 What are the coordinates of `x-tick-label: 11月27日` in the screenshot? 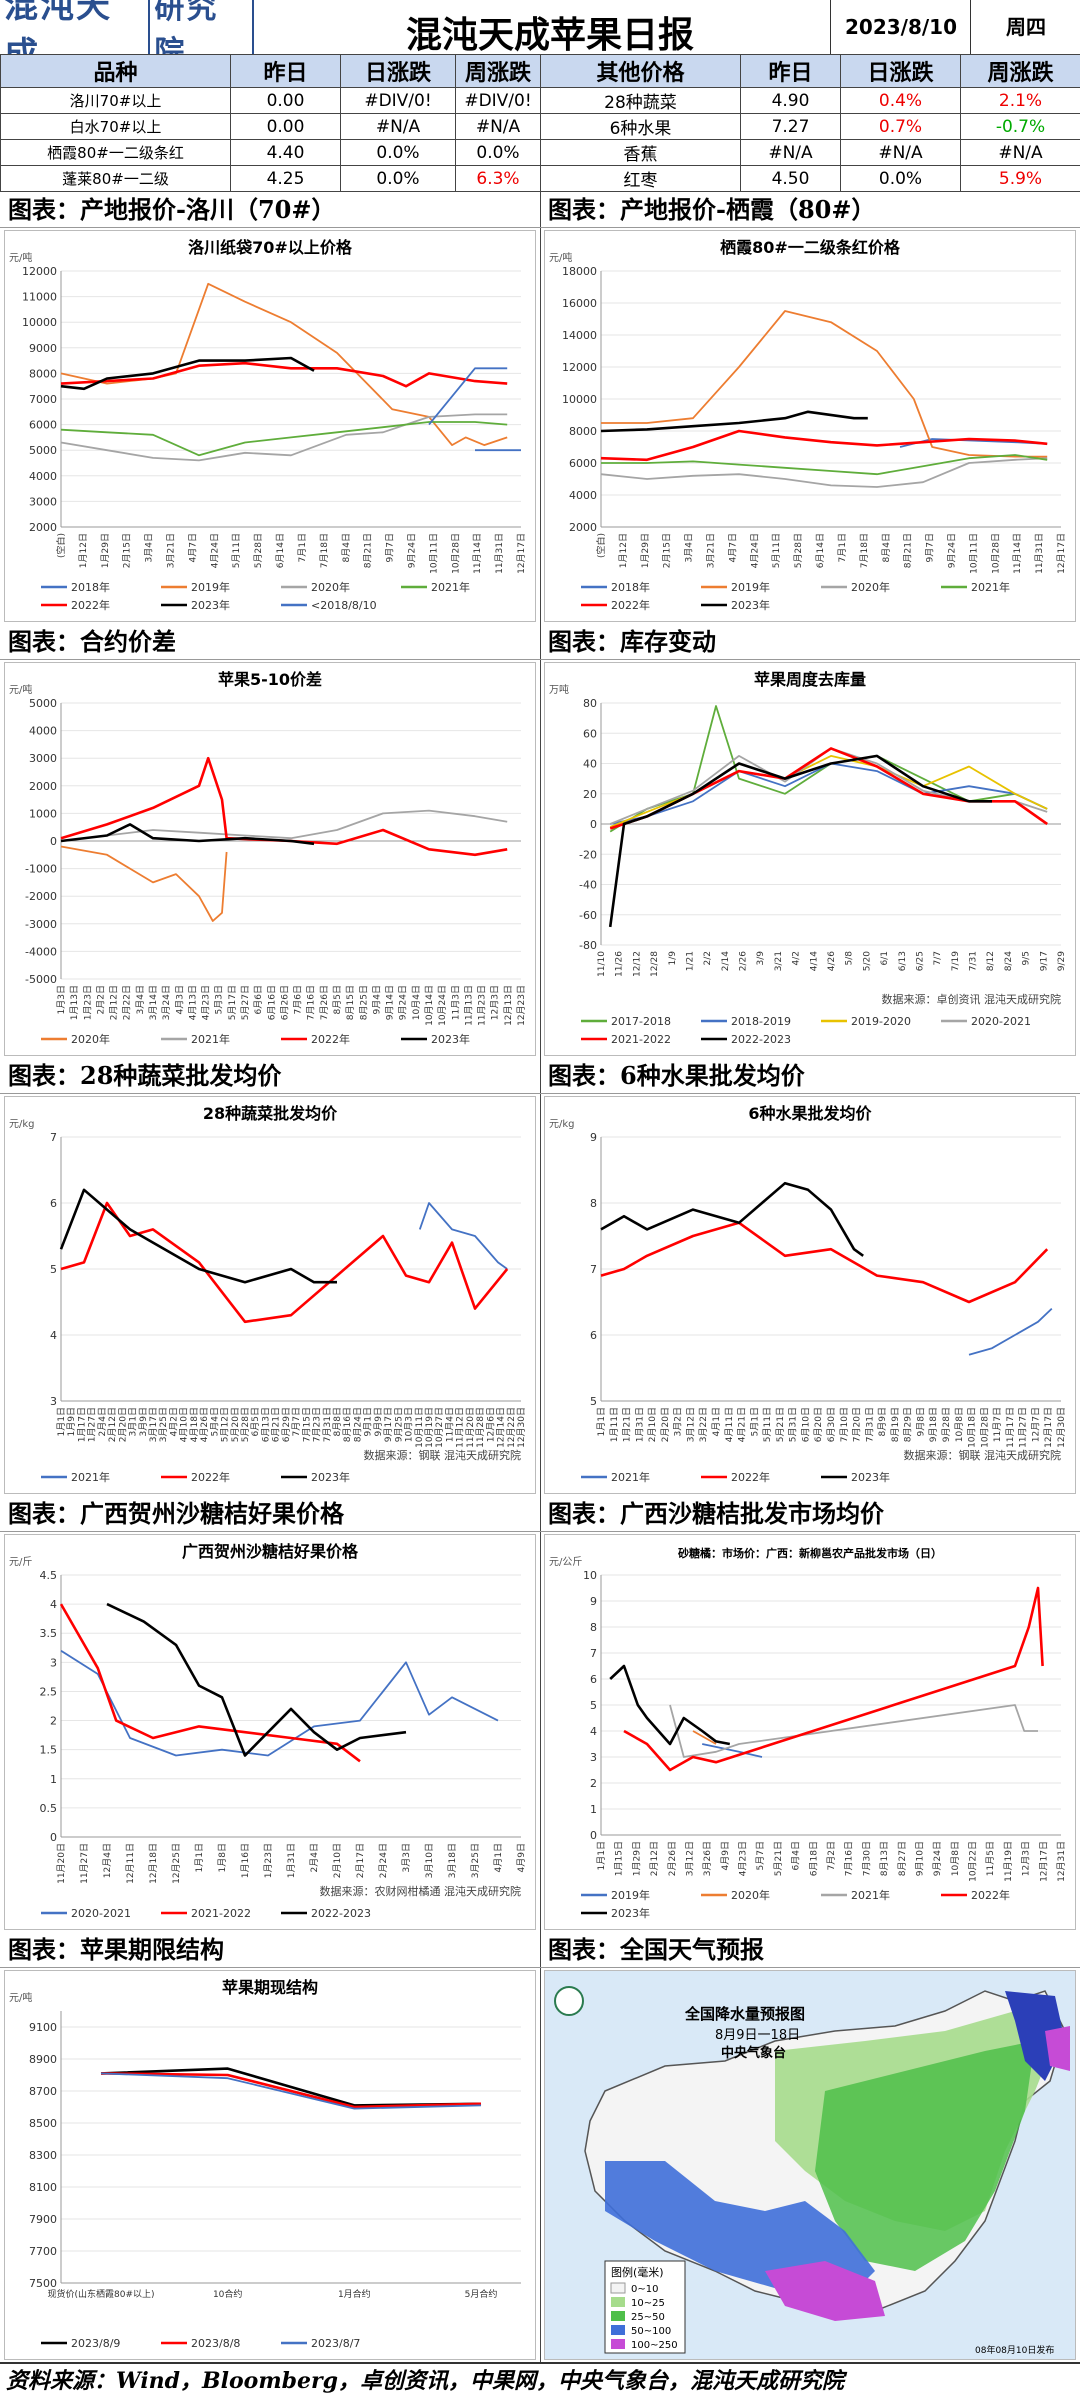 It's located at (84, 1863).